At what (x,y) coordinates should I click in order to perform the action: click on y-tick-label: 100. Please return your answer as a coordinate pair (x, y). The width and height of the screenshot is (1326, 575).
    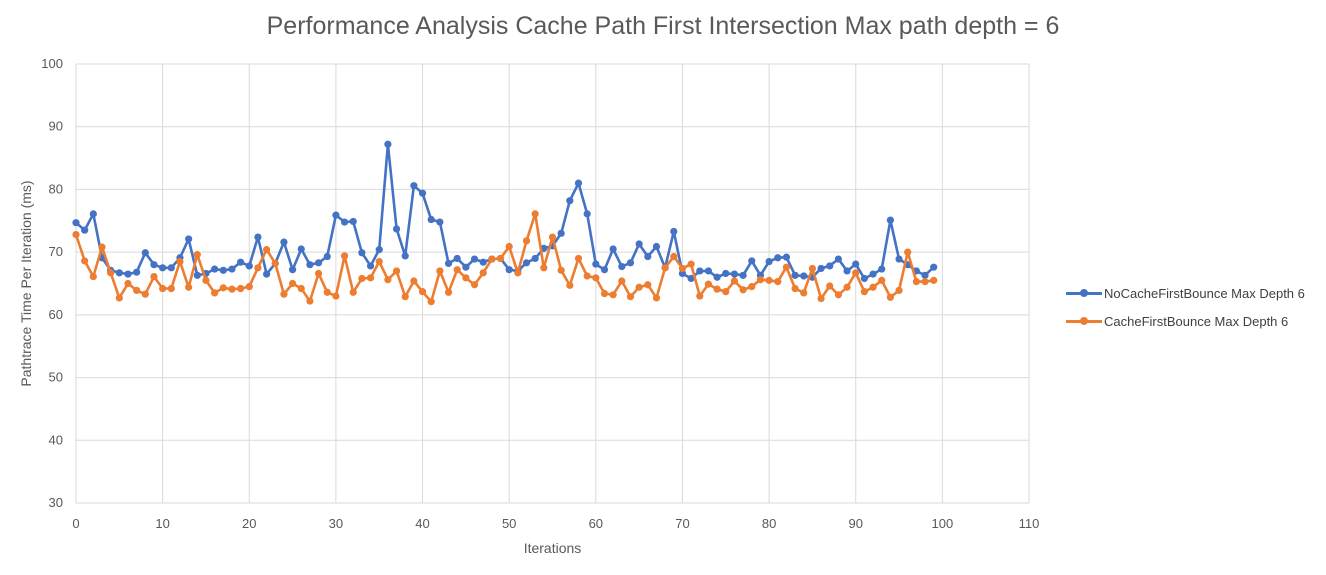
    Looking at the image, I should click on (52, 63).